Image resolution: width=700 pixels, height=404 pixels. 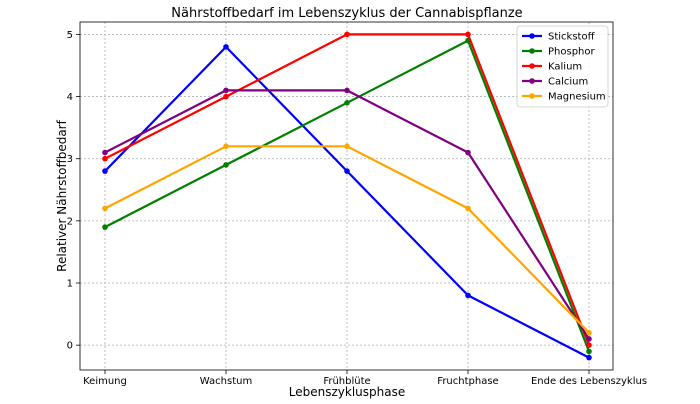 What do you see at coordinates (70, 97) in the screenshot?
I see `y-tick-label: 4` at bounding box center [70, 97].